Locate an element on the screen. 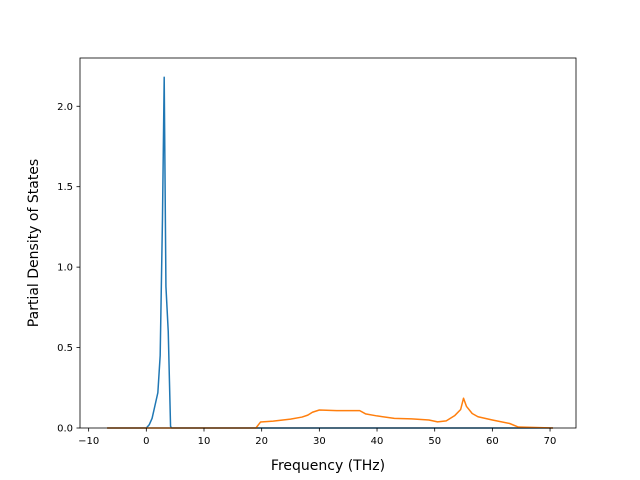 This screenshot has width=640, height=480. x-tick-label: 30 is located at coordinates (319, 441).